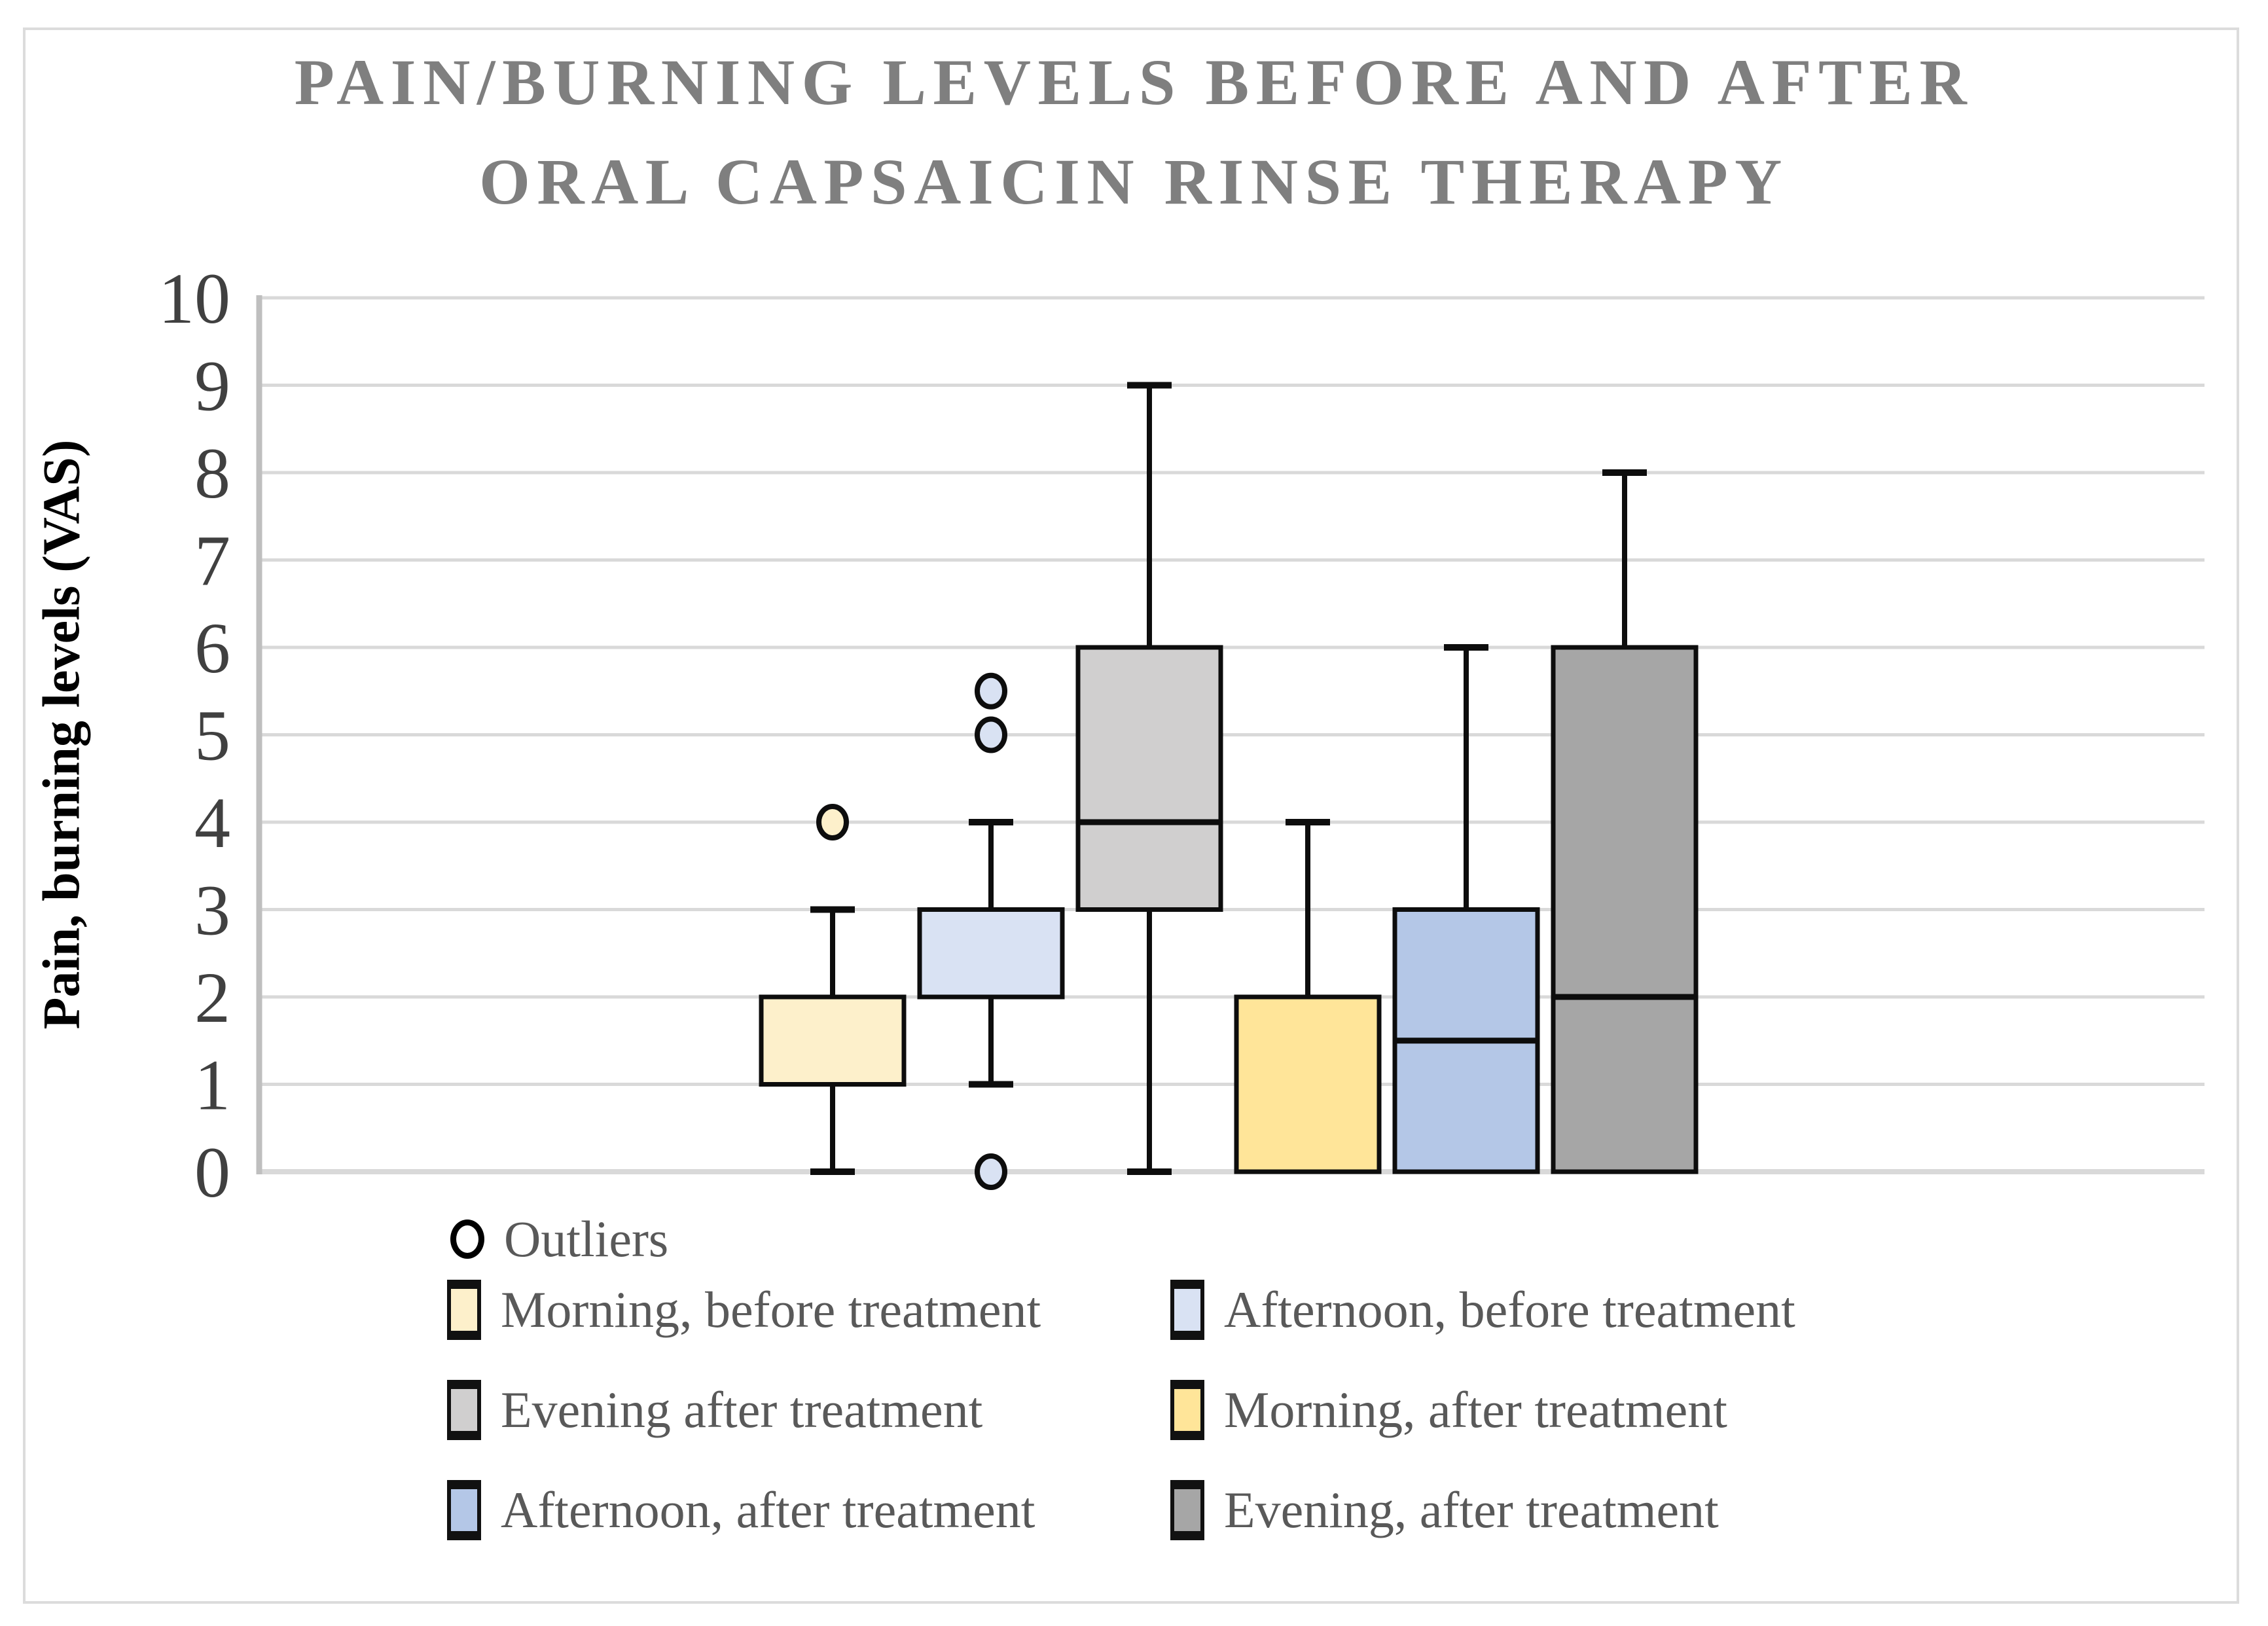  What do you see at coordinates (771, 1309) in the screenshot?
I see `legend-item-label: Morning, before treatment` at bounding box center [771, 1309].